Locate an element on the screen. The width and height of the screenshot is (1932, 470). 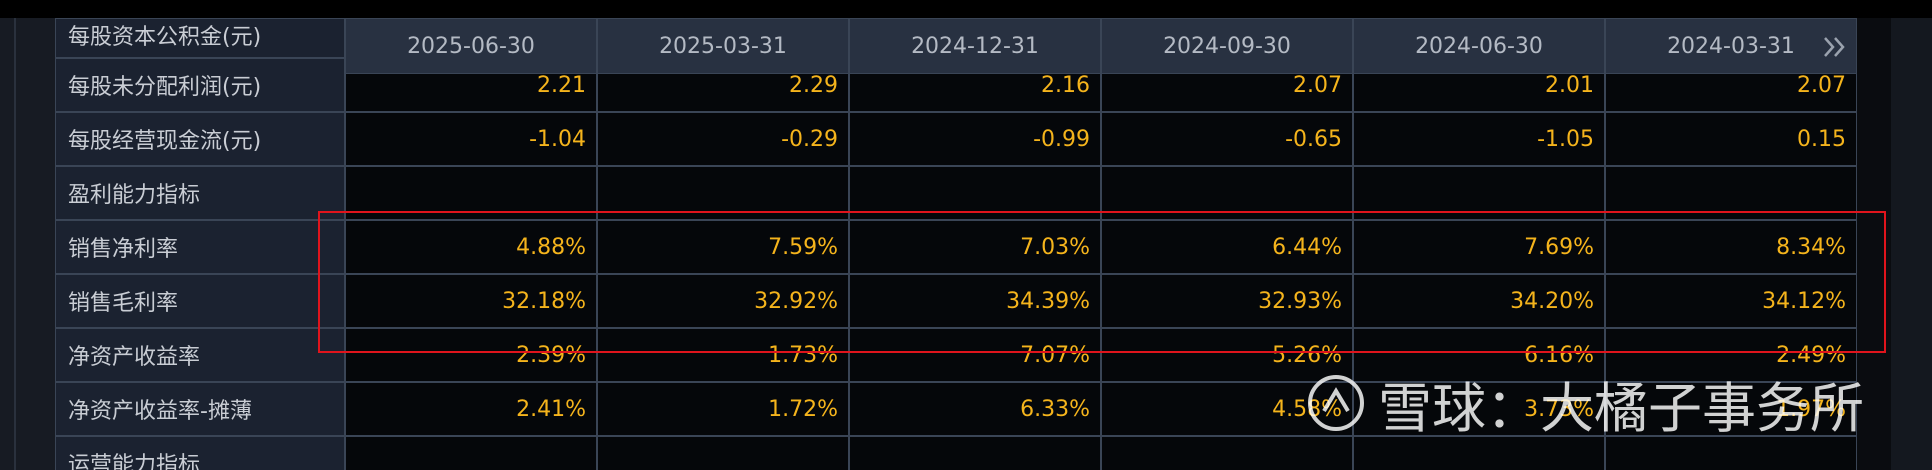
row-label: 净资产收益率 is located at coordinates (200, 355).